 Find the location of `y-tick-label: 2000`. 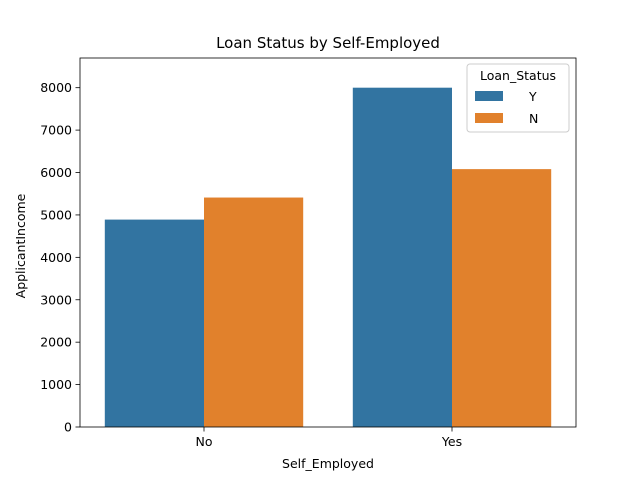

y-tick-label: 2000 is located at coordinates (56, 342).